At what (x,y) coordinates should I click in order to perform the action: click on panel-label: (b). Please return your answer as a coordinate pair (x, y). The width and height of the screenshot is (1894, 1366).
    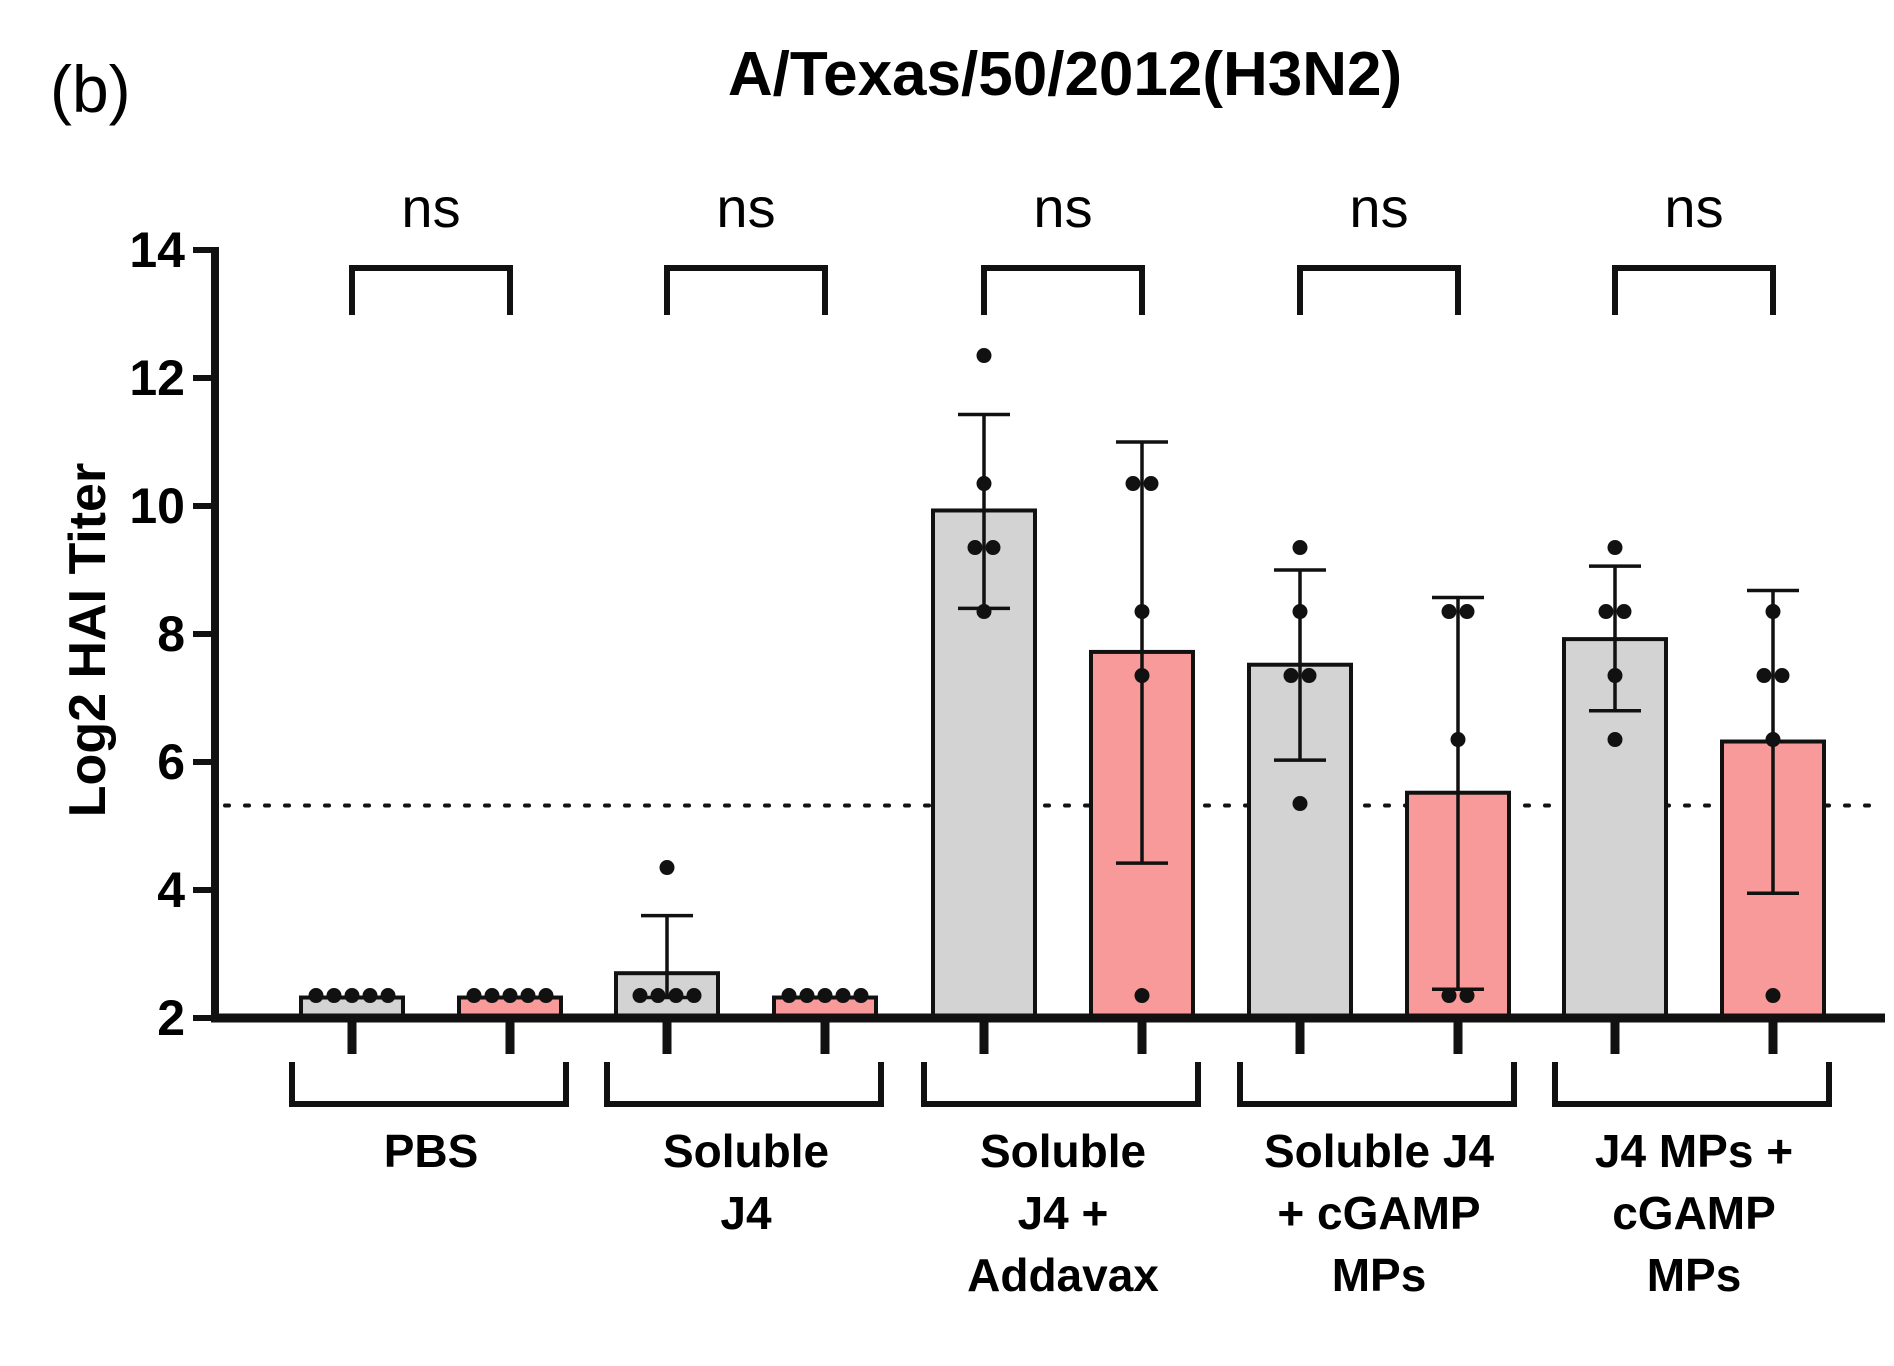
    Looking at the image, I should click on (90, 89).